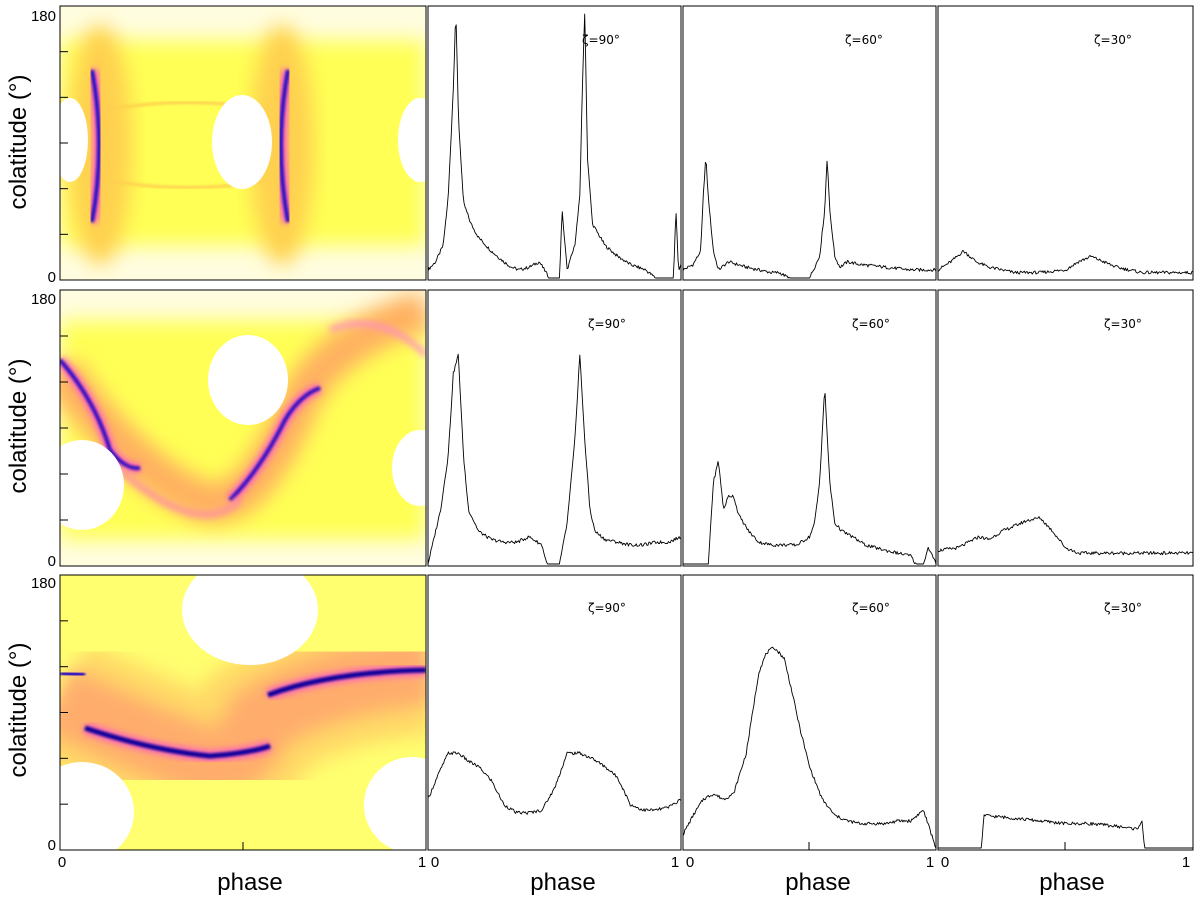 This screenshot has width=1200, height=899. Describe the element at coordinates (43, 299) in the screenshot. I see `y-tick-top-row-2: 180` at that location.